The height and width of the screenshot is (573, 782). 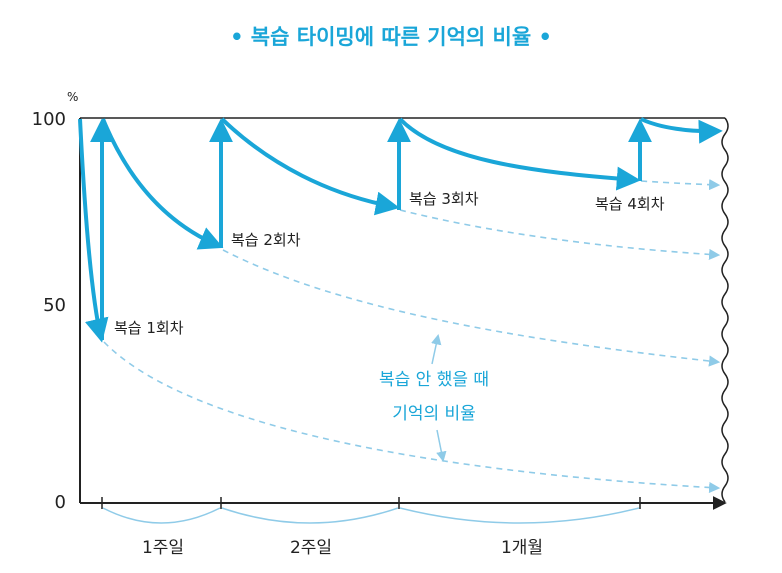 What do you see at coordinates (436, 349) in the screenshot?
I see `annotation-pointer-up` at bounding box center [436, 349].